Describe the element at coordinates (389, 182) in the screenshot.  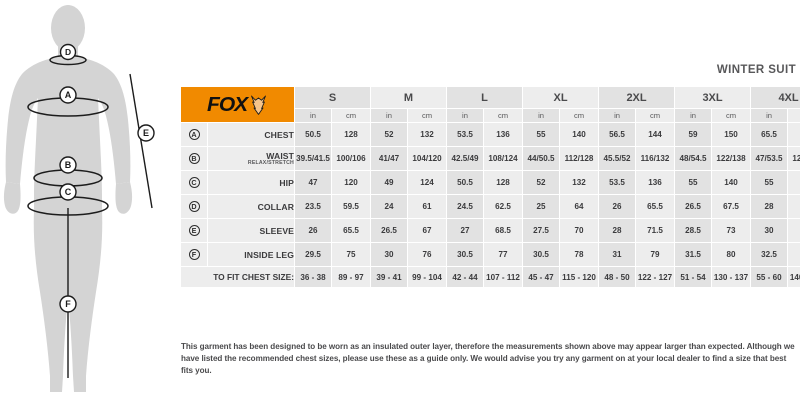
I see `cell-hip-m-in: 49` at that location.